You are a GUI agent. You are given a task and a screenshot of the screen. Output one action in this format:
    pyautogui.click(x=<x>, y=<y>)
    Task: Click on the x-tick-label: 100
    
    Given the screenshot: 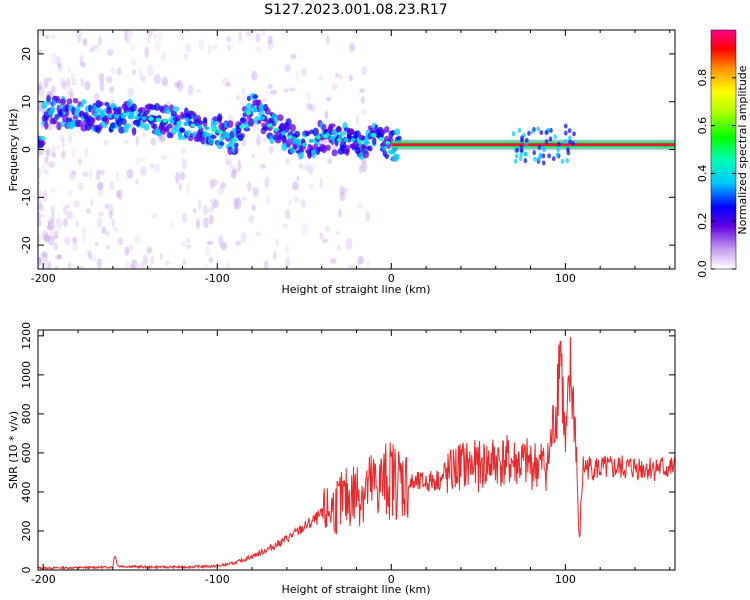 What is the action you would take?
    pyautogui.click(x=565, y=278)
    